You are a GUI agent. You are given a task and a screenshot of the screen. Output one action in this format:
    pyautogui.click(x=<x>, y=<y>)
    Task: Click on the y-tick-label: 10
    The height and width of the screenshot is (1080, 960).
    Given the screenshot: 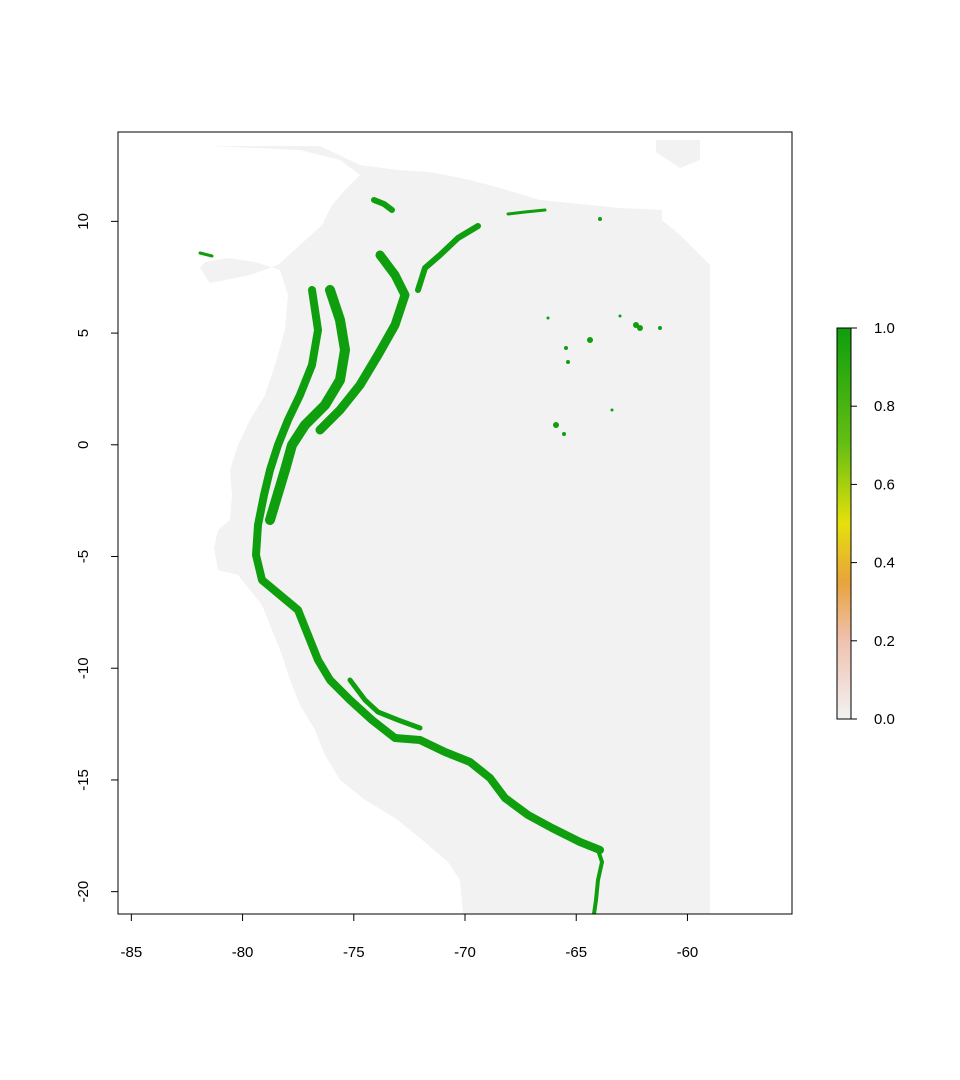 What is the action you would take?
    pyautogui.click(x=83, y=221)
    